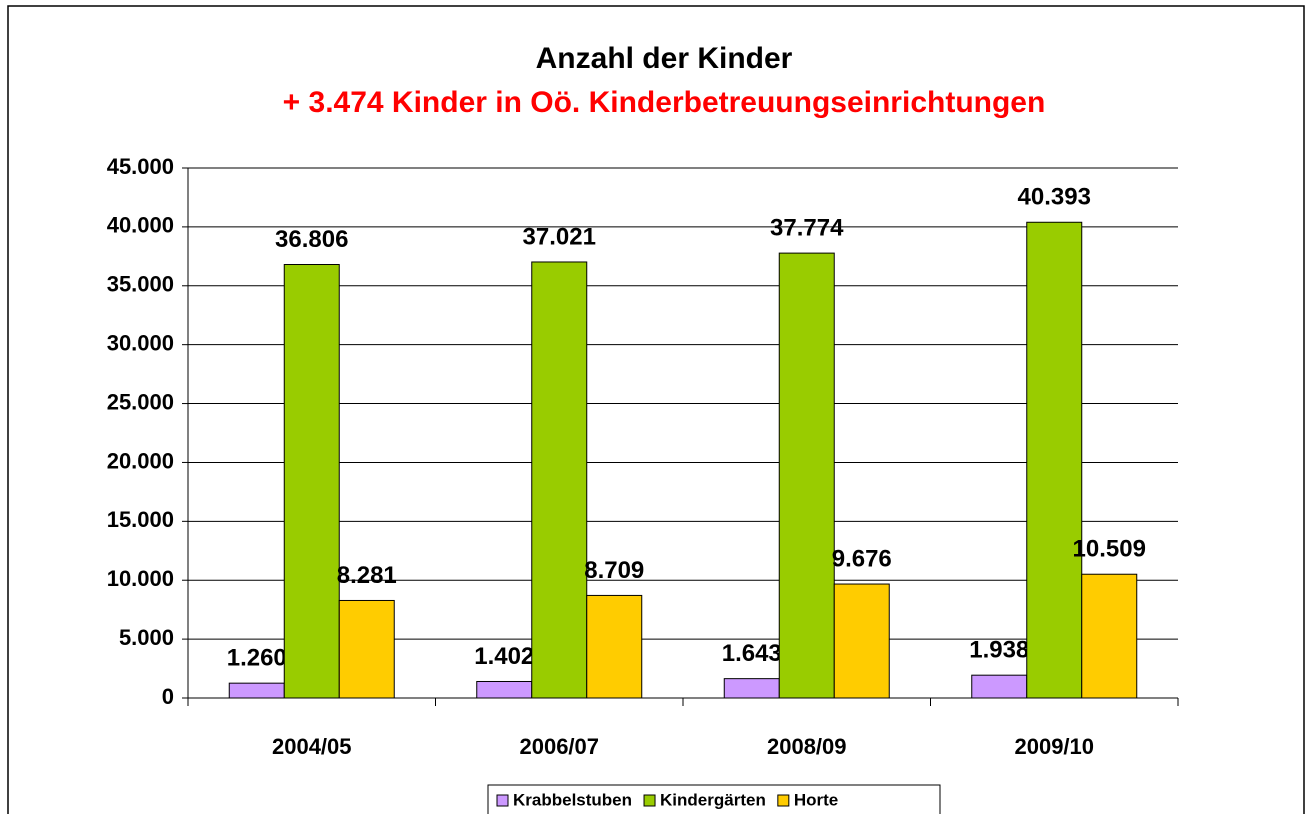 This screenshot has width=1313, height=814. What do you see at coordinates (168, 696) in the screenshot?
I see `y-tick-label: 0` at bounding box center [168, 696].